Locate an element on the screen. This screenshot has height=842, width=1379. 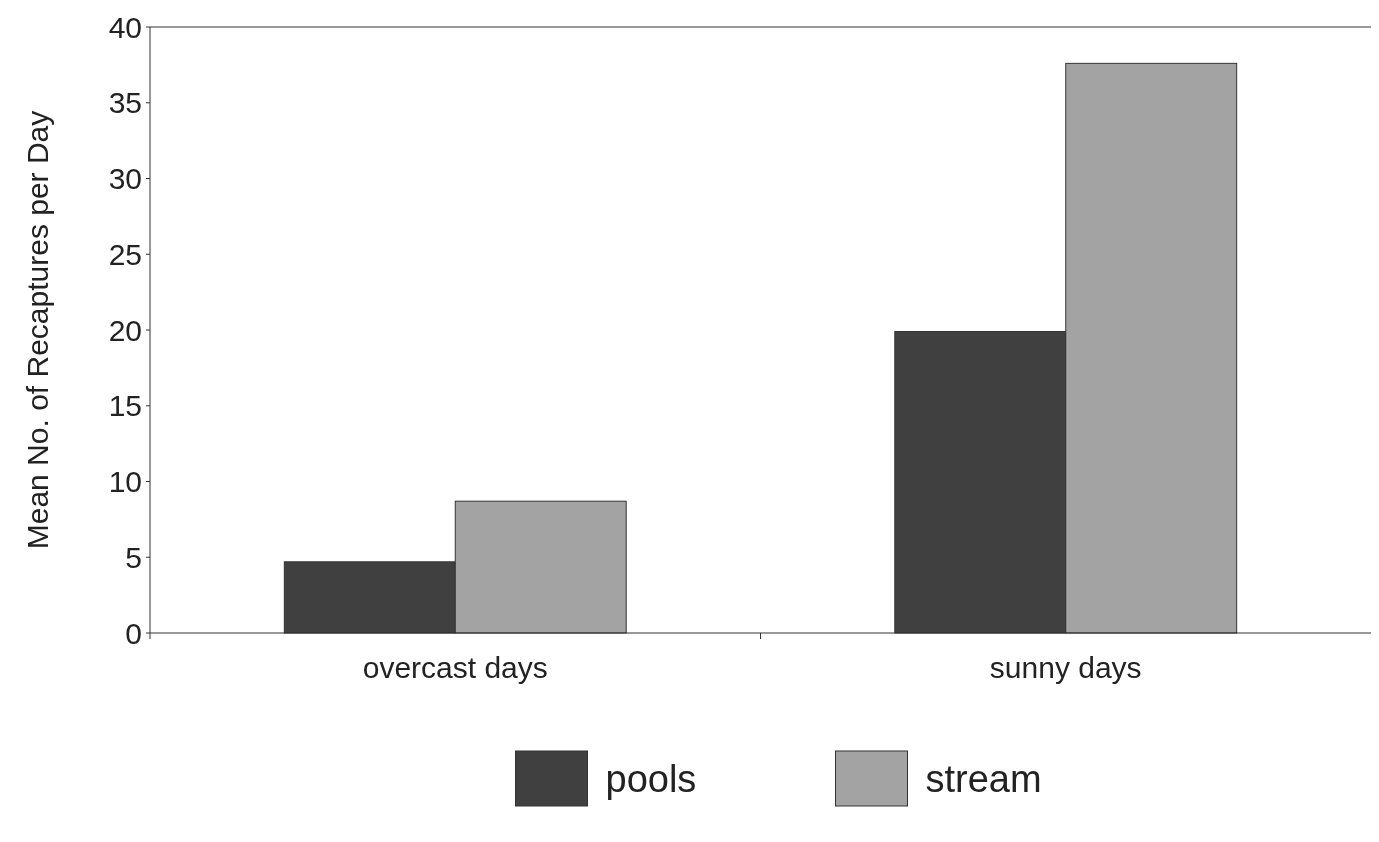
x-tick-label: sunny days is located at coordinates (1065, 667).